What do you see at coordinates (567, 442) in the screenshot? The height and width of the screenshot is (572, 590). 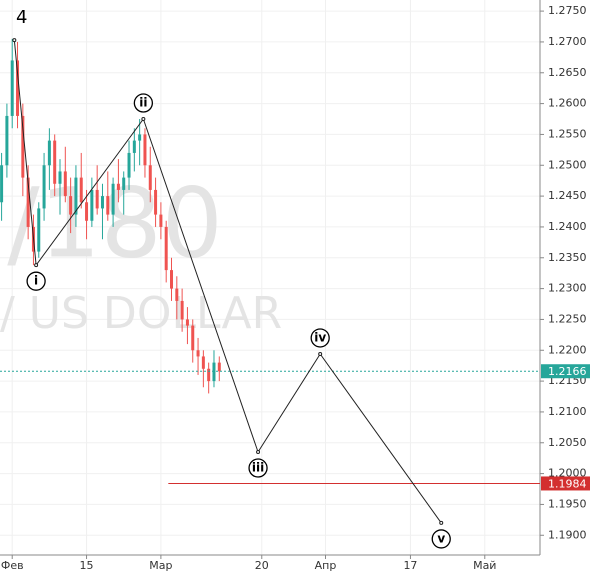 I see `y-tick-label: 1.2050` at bounding box center [567, 442].